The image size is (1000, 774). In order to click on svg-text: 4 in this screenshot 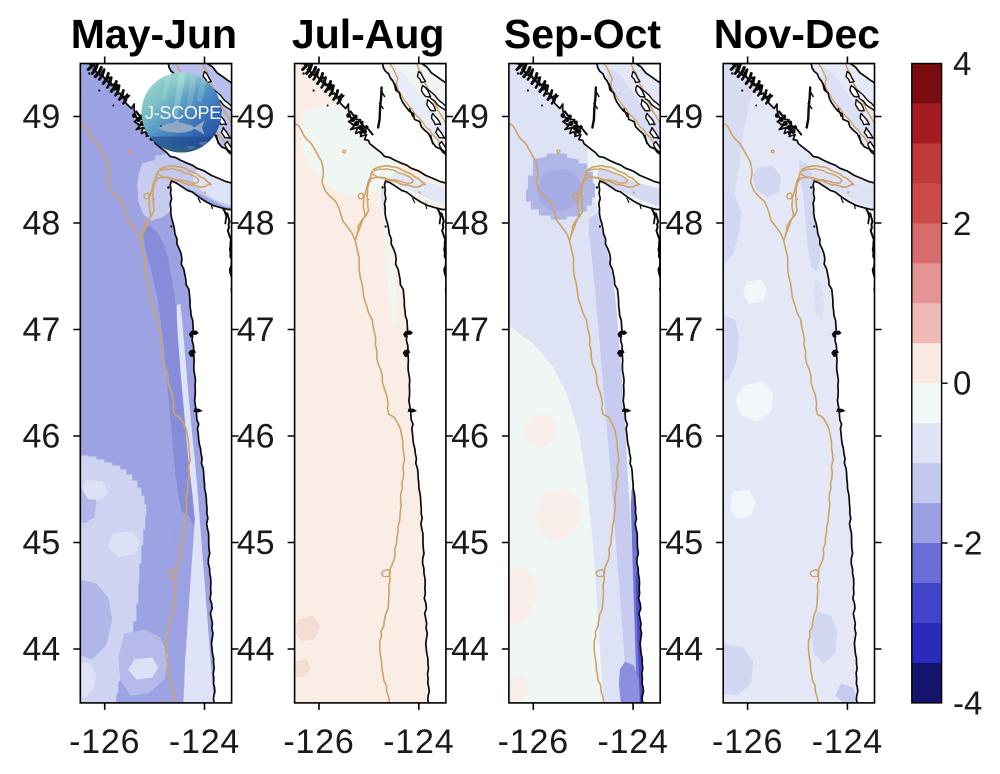, I will do `click(962, 63)`.